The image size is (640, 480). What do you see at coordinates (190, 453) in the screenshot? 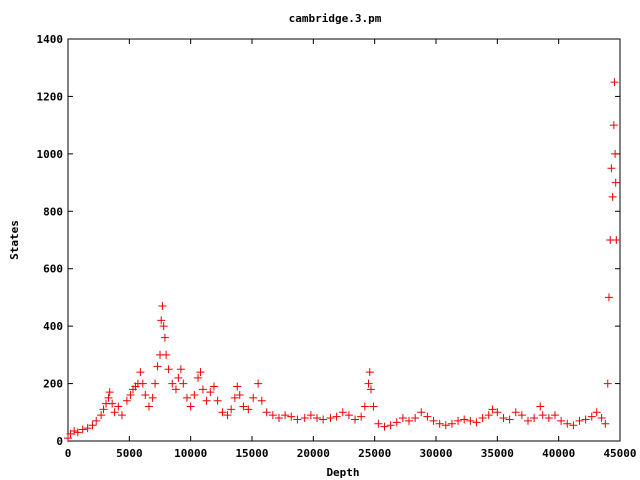
I see `x-tick-label: 10000` at bounding box center [190, 453].